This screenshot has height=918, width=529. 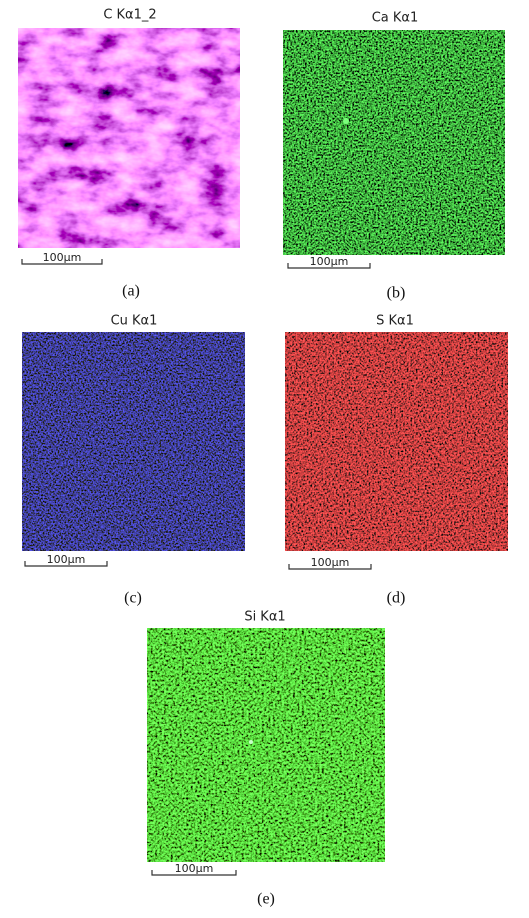 I want to click on panel-title: Ca Kα1, so click(x=395, y=18).